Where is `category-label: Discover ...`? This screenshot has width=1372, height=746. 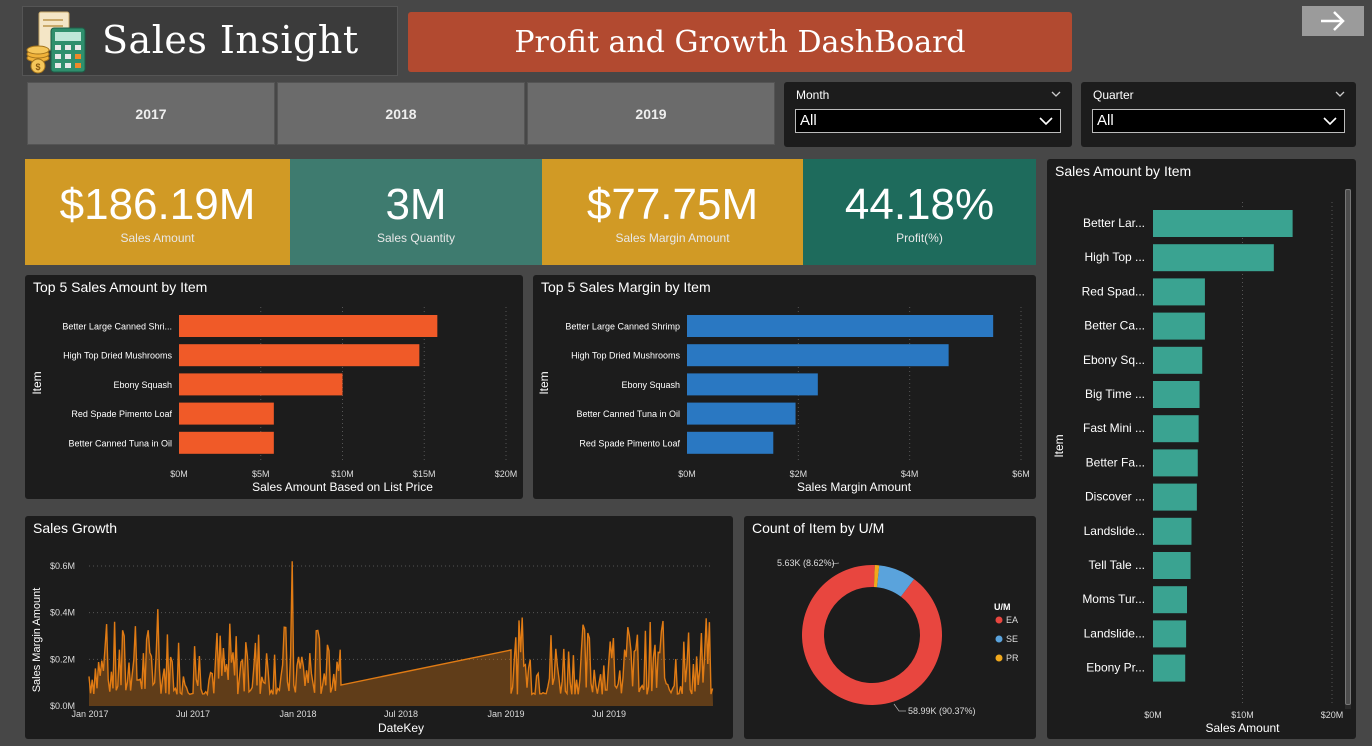 category-label: Discover ... is located at coordinates (1115, 497).